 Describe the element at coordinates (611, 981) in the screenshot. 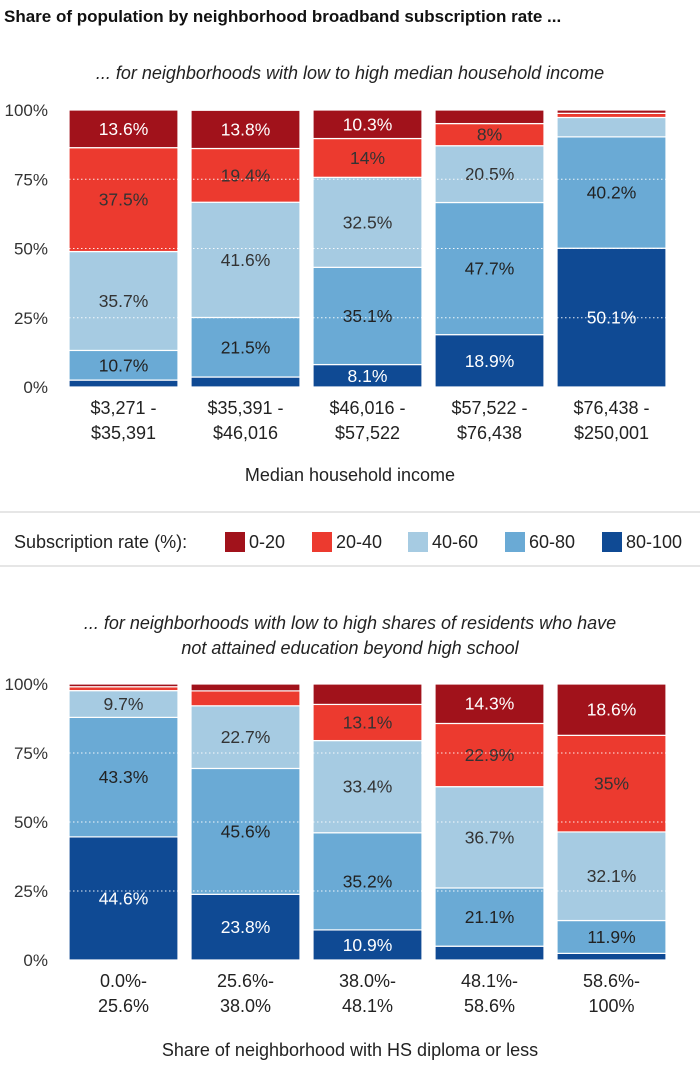

I see `category-label: 58.6%-` at that location.